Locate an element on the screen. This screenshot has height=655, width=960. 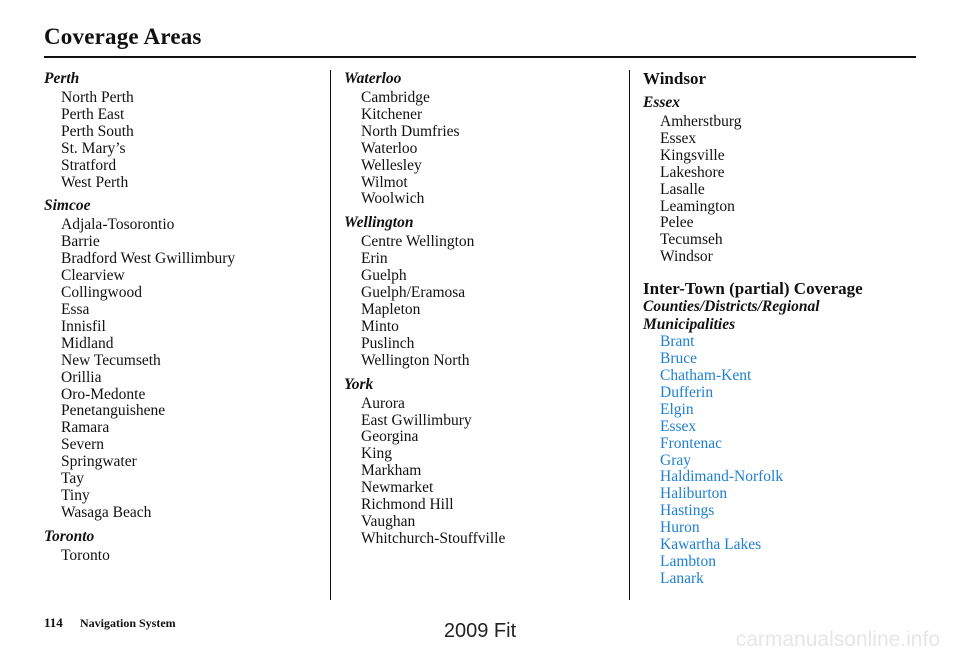
area-item: Perth South is located at coordinates (97, 131).